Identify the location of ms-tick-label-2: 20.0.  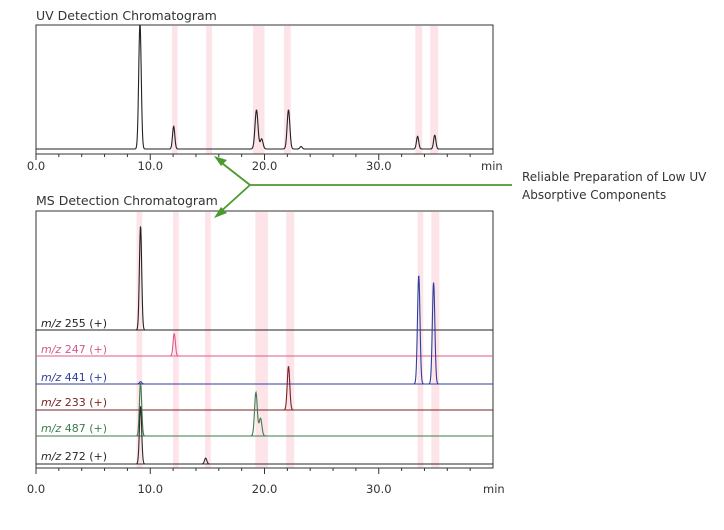
(265, 489).